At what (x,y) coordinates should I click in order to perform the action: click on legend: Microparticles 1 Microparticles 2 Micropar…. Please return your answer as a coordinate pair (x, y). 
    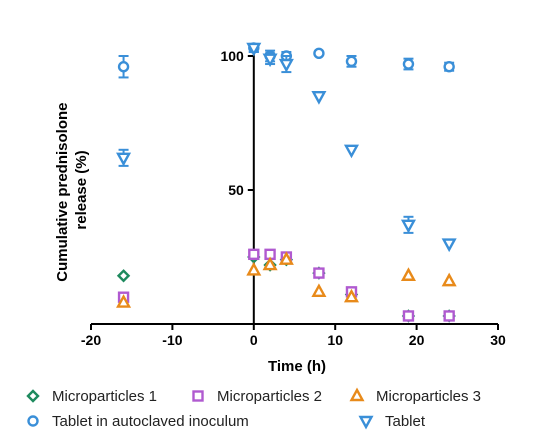
    Looking at the image, I should click on (253, 408).